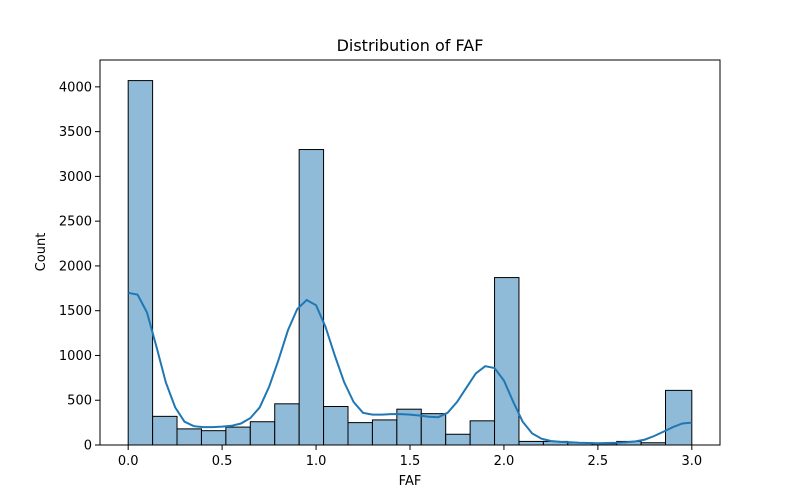  Describe the element at coordinates (691, 461) in the screenshot. I see `x-tick-label: 3.0` at that location.